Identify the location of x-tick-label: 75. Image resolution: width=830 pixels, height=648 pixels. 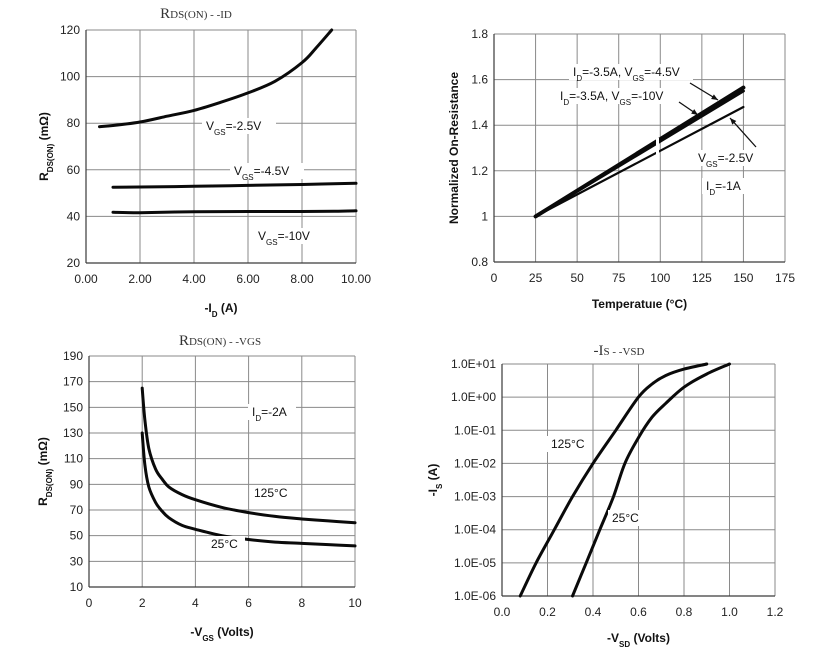
(619, 278).